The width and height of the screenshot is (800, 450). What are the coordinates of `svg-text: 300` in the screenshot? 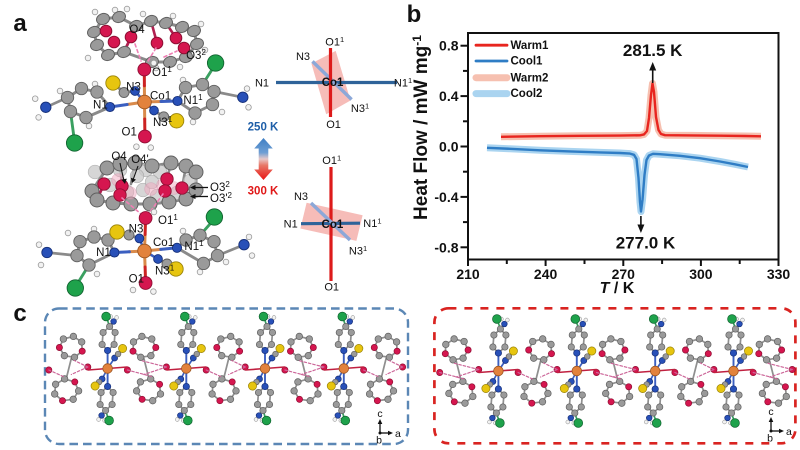 It's located at (701, 274).